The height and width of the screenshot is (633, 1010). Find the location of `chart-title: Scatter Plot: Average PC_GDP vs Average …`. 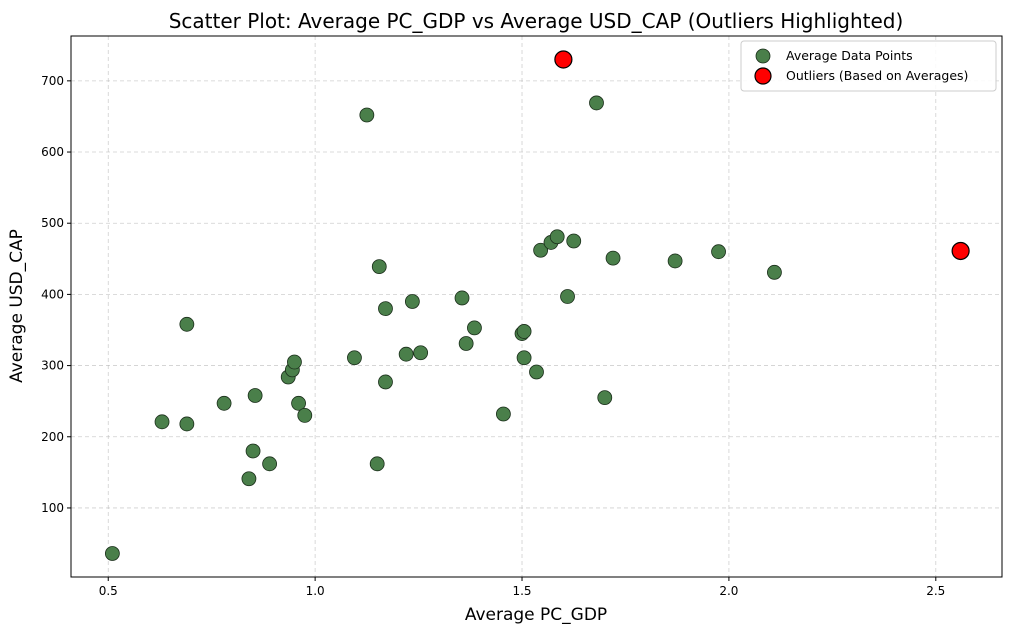

chart-title: Scatter Plot: Average PC_GDP vs Average … is located at coordinates (536, 21).